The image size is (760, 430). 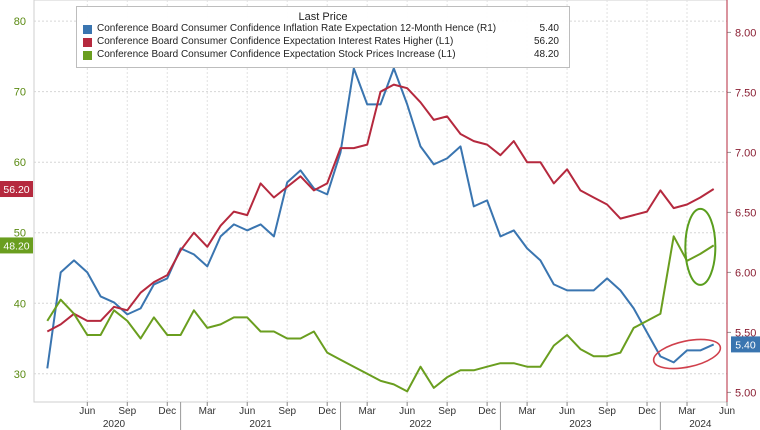 What do you see at coordinates (444, 41) in the screenshot?
I see `legend-axis-tag-interest-rates: (L1)` at bounding box center [444, 41].